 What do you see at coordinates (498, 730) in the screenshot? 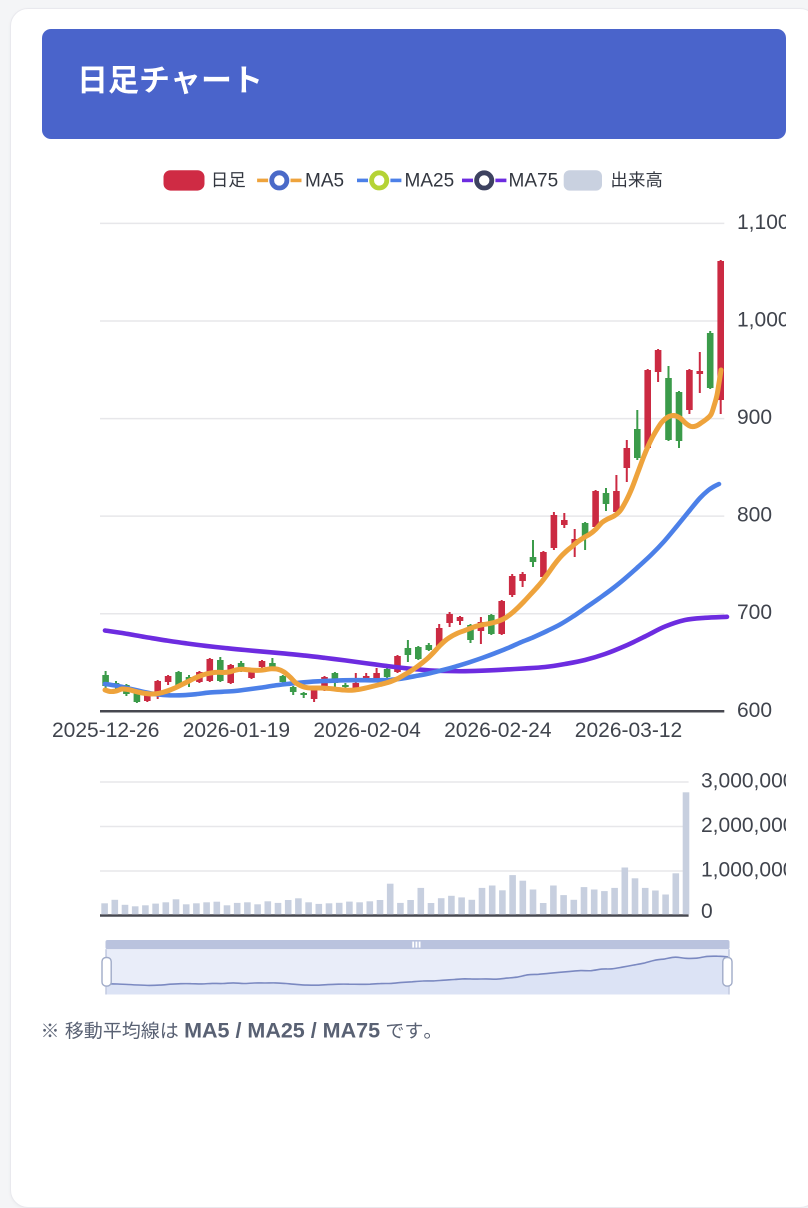
I see `svg-text: 2026-02-24` at bounding box center [498, 730].